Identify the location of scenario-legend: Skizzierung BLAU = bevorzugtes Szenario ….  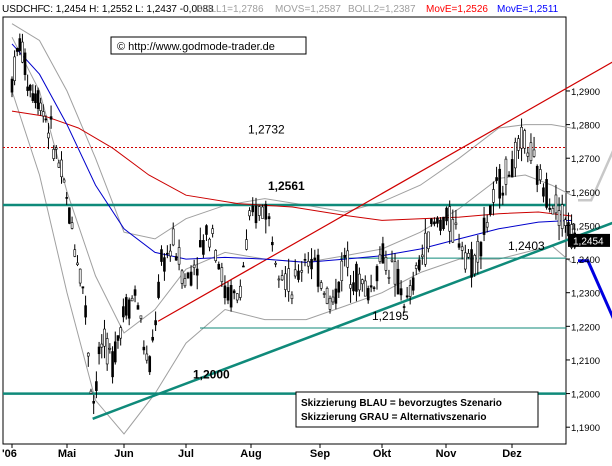
(417, 409).